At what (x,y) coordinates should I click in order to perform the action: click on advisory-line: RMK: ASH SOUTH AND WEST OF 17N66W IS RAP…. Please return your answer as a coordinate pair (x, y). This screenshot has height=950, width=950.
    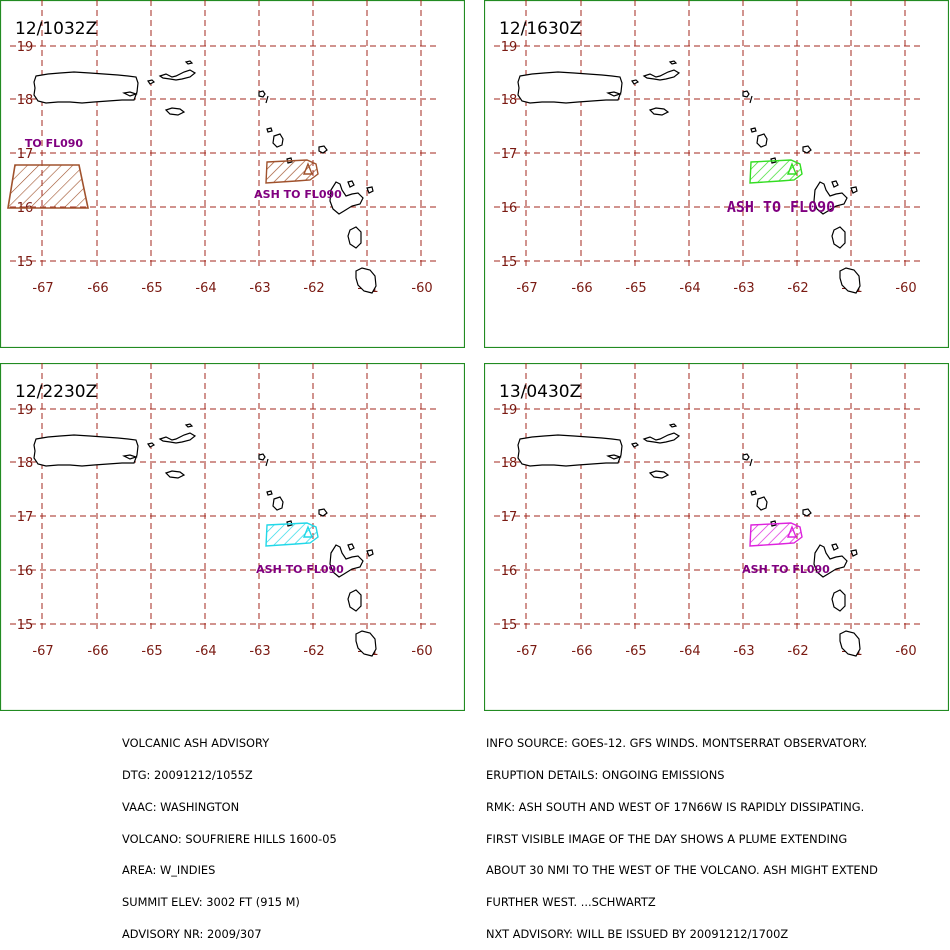
    Looking at the image, I should click on (675, 806).